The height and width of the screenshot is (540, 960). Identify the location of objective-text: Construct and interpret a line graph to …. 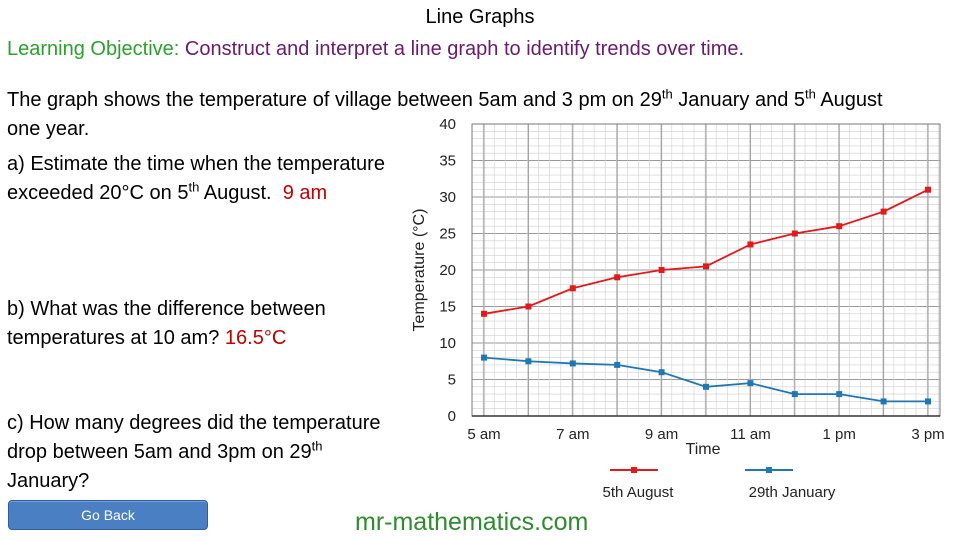
(464, 49).